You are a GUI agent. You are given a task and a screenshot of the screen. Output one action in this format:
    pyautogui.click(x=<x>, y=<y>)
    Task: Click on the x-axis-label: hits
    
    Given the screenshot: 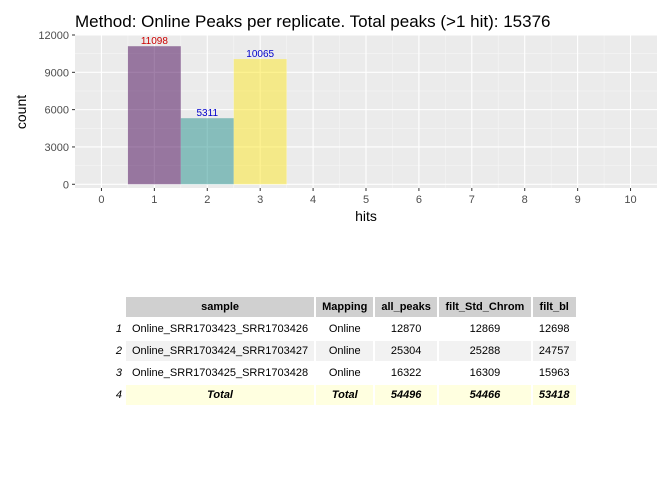 What is the action you would take?
    pyautogui.click(x=366, y=216)
    